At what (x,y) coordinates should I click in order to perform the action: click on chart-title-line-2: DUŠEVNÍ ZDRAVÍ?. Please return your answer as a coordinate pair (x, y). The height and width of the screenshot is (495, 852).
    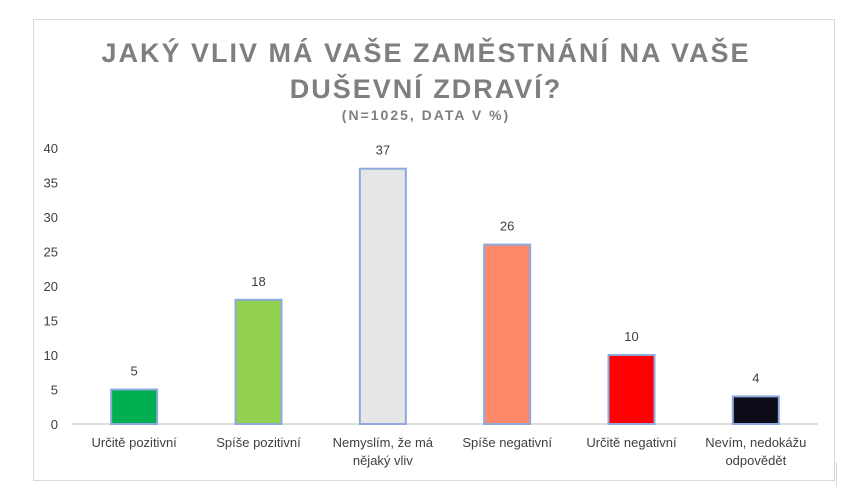
    Looking at the image, I should click on (426, 89).